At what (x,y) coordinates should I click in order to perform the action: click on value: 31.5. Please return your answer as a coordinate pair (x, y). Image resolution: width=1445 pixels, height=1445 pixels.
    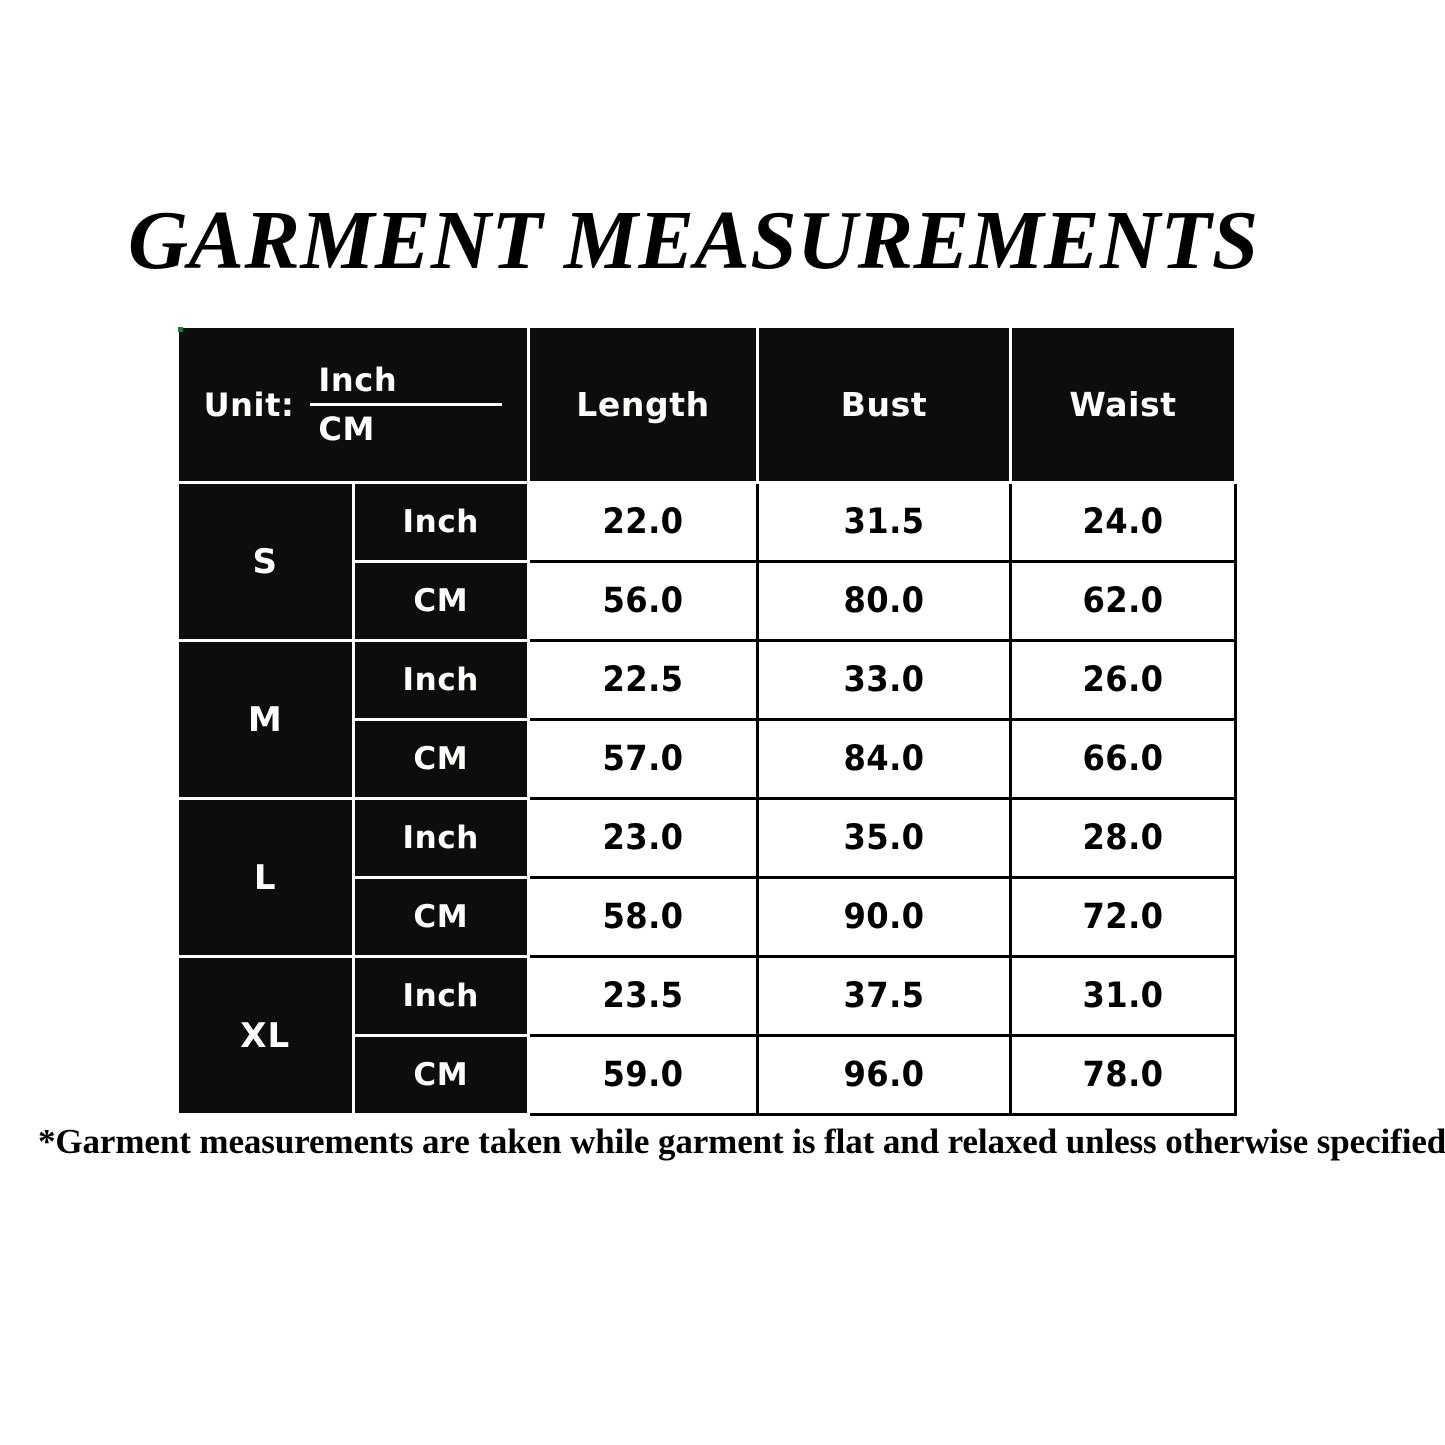
    Looking at the image, I should click on (884, 522).